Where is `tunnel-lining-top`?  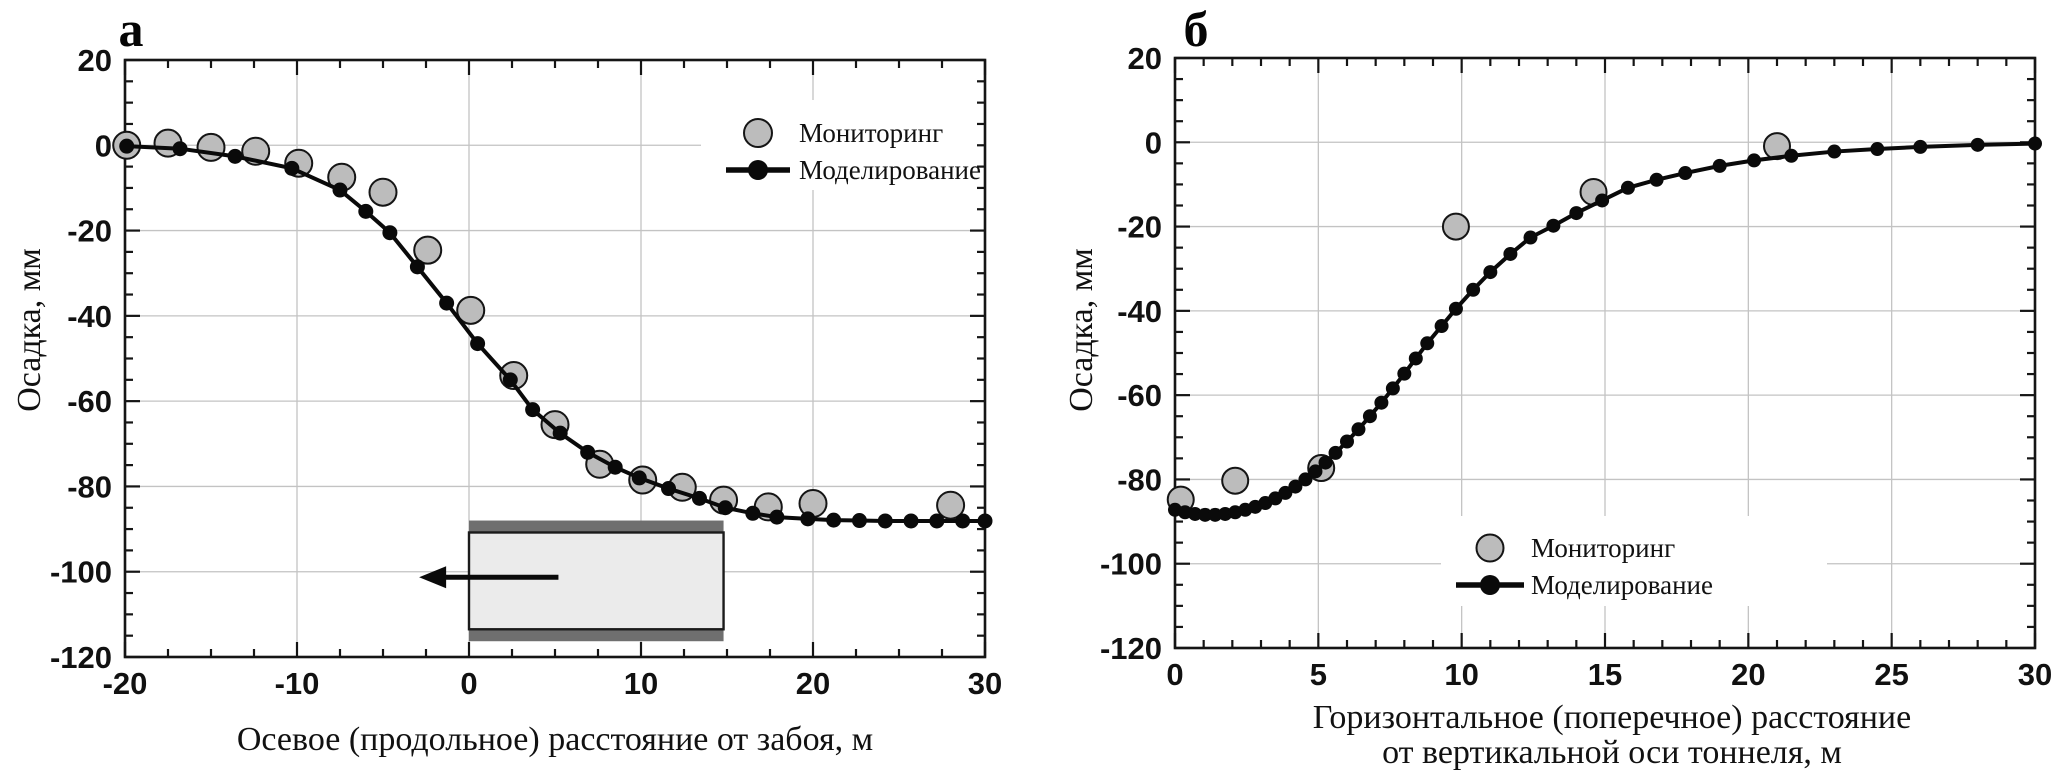
tunnel-lining-top is located at coordinates (596, 526).